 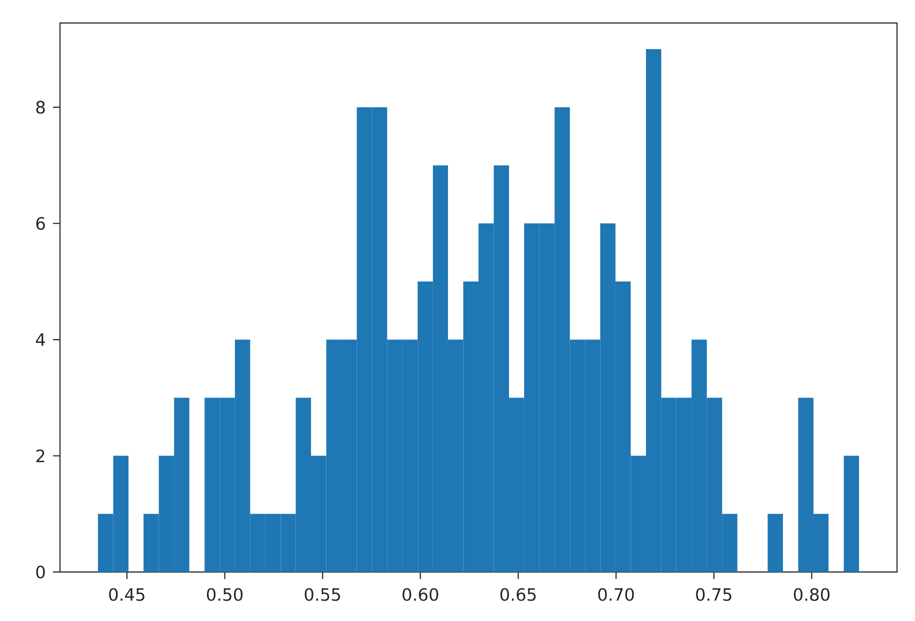 What do you see at coordinates (322, 594) in the screenshot?
I see `x-tick-label: 0.55` at bounding box center [322, 594].